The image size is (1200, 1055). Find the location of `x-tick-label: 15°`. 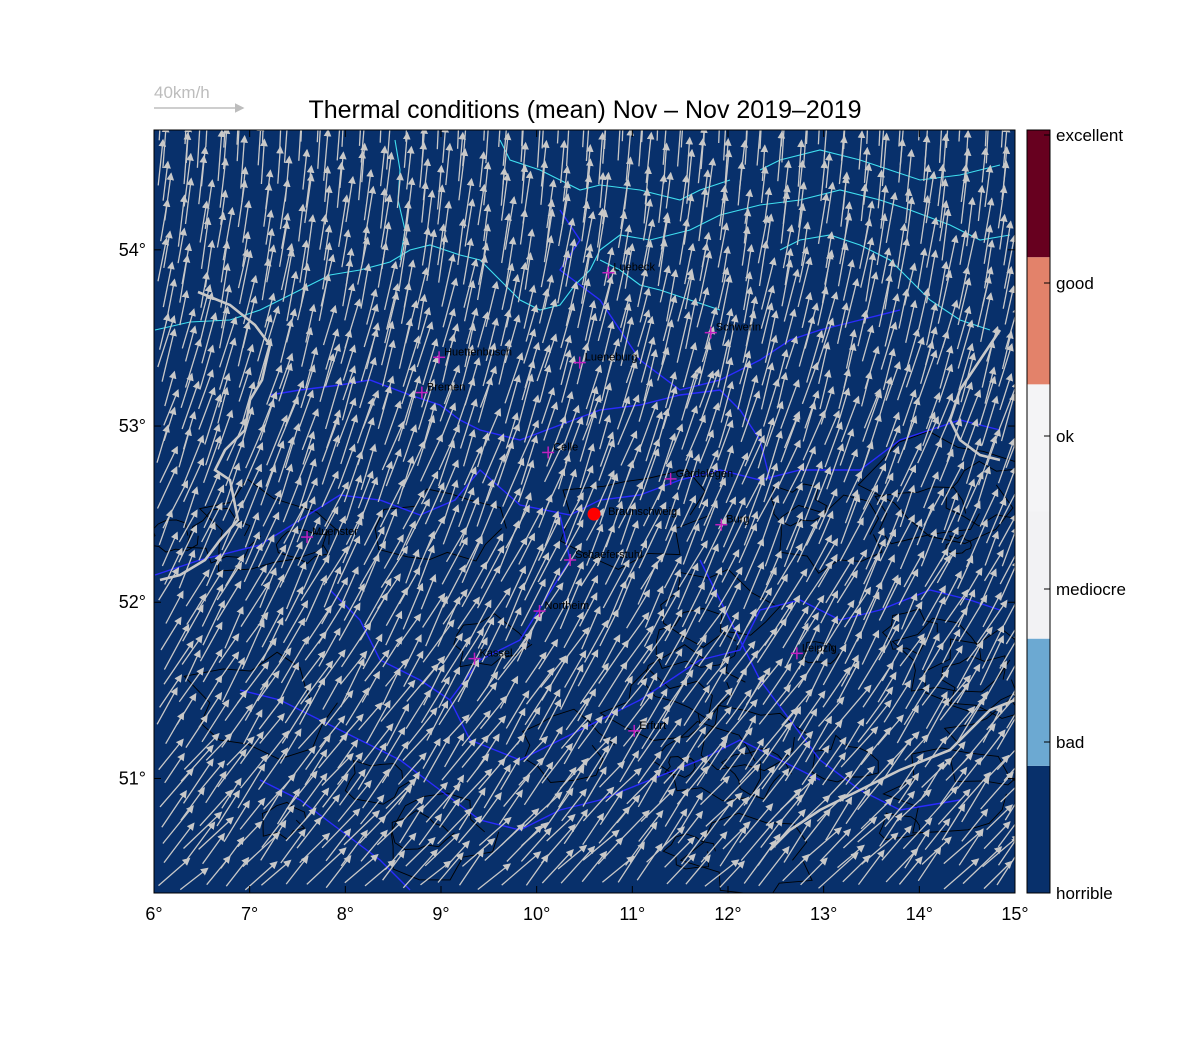

x-tick-label: 15° is located at coordinates (1014, 914).